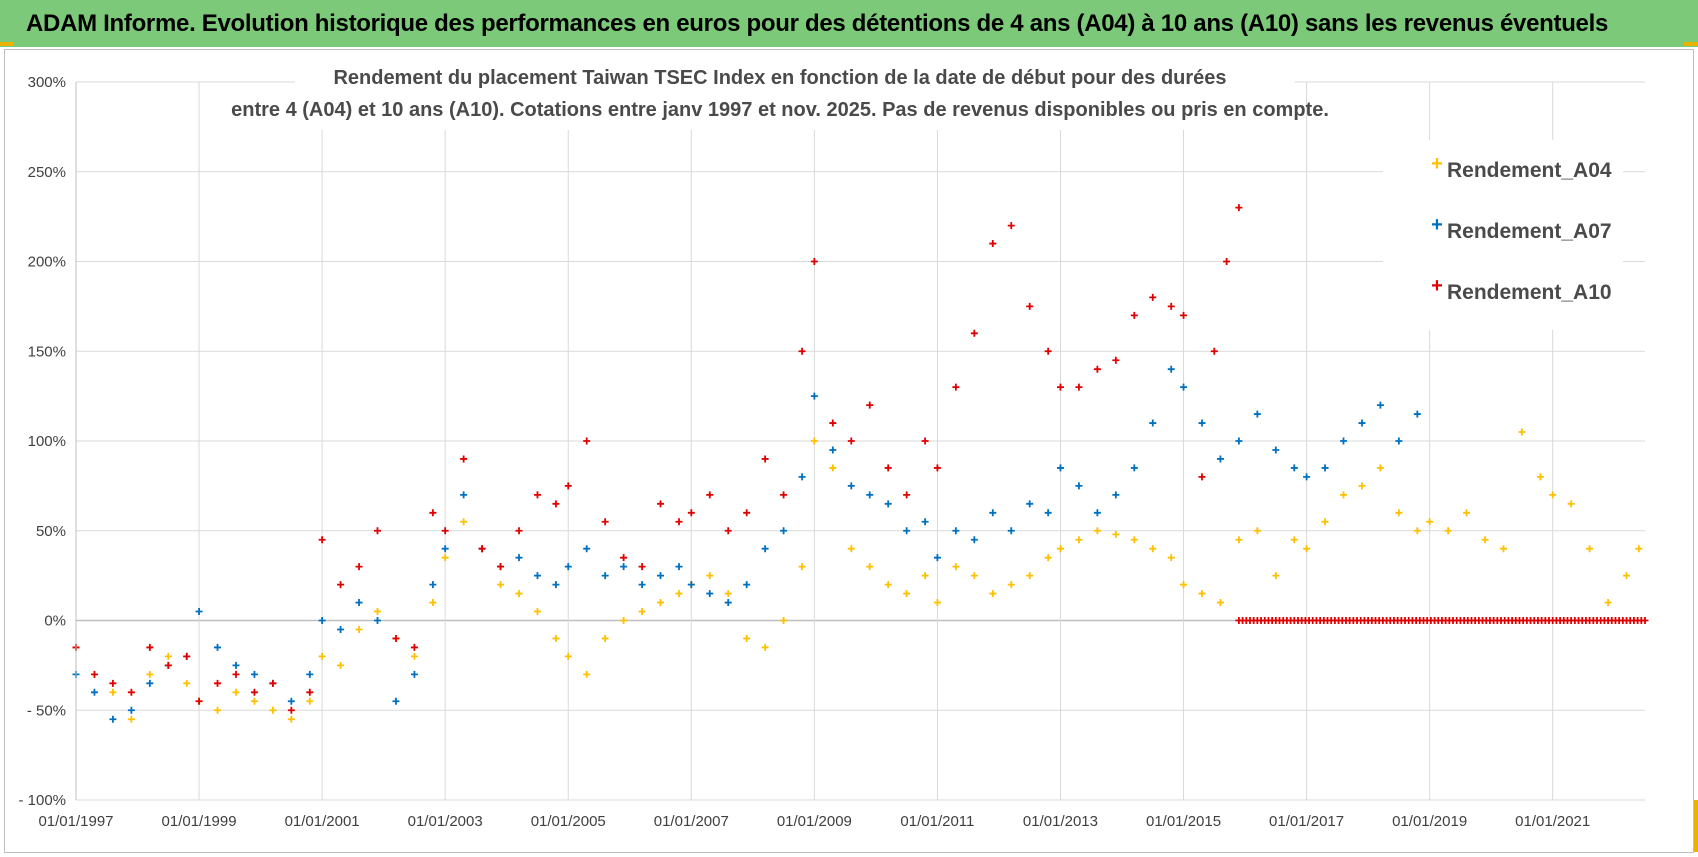 The width and height of the screenshot is (1698, 857). What do you see at coordinates (47, 351) in the screenshot?
I see `y-tick-label: 150%` at bounding box center [47, 351].